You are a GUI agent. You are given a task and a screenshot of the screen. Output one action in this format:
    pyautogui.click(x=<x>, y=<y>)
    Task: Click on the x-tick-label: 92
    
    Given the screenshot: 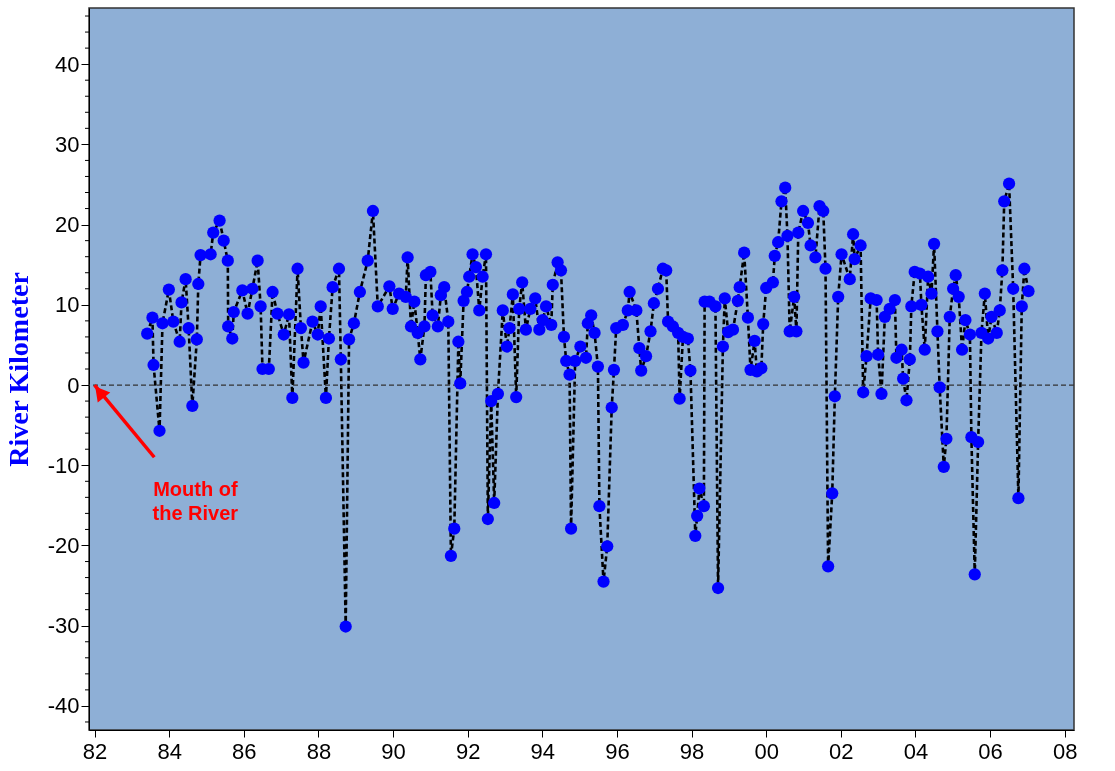 What is the action you would take?
    pyautogui.click(x=468, y=751)
    